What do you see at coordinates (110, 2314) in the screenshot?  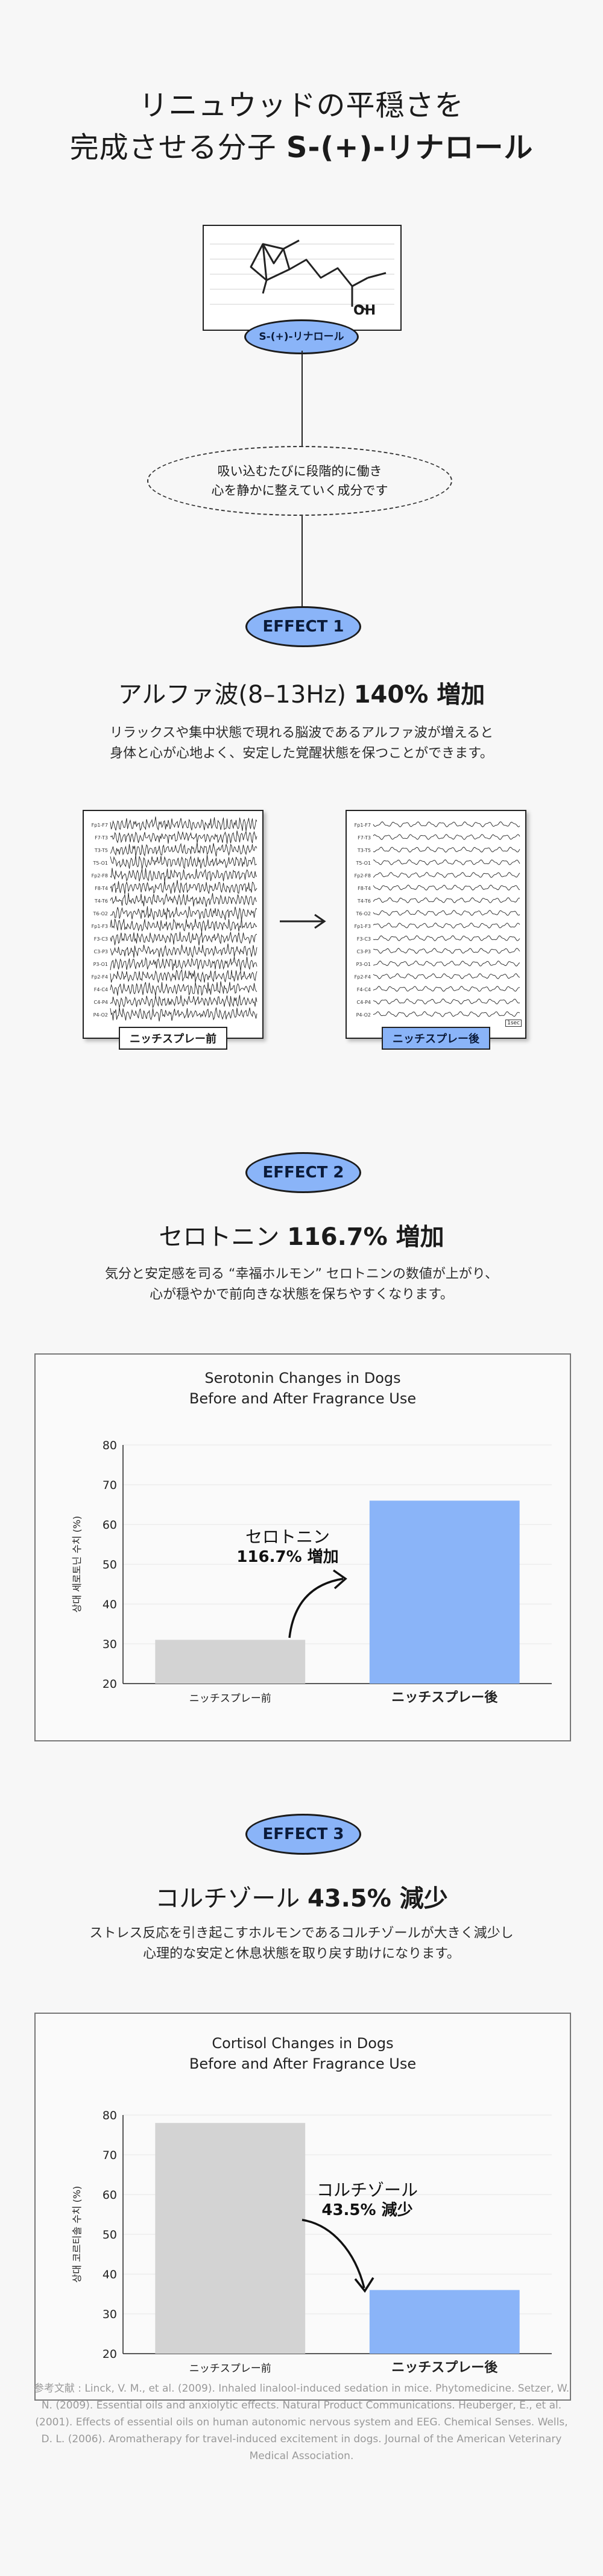 I see `y-tick-label: 30` at bounding box center [110, 2314].